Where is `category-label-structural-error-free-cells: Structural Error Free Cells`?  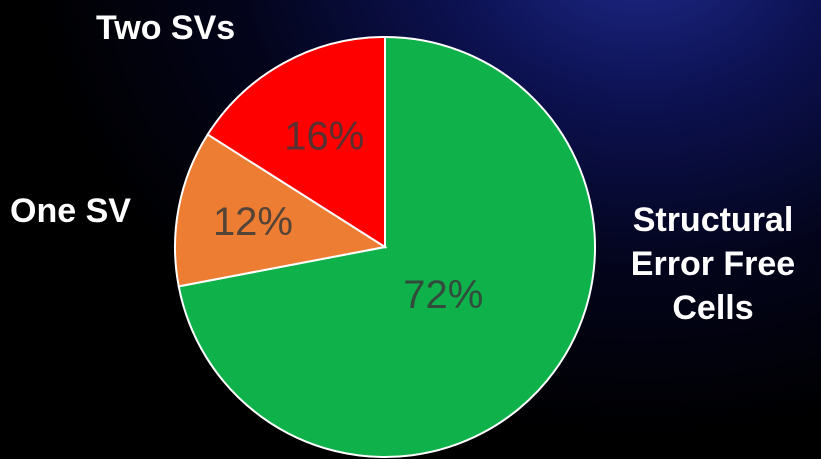
category-label-structural-error-free-cells: Structural Error Free Cells is located at coordinates (713, 264).